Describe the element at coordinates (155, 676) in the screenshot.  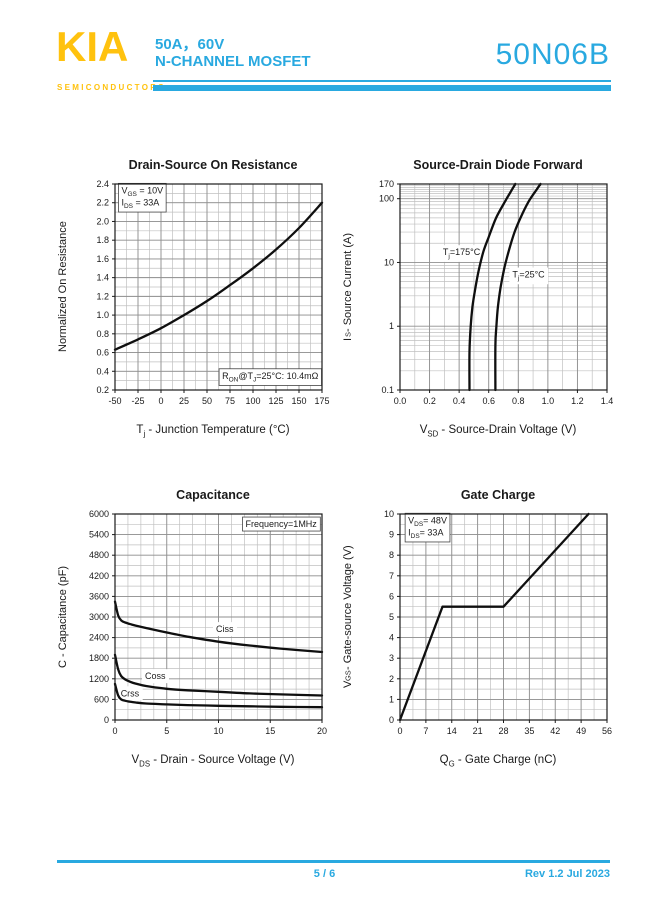
I see `svg-text: Coss` at that location.